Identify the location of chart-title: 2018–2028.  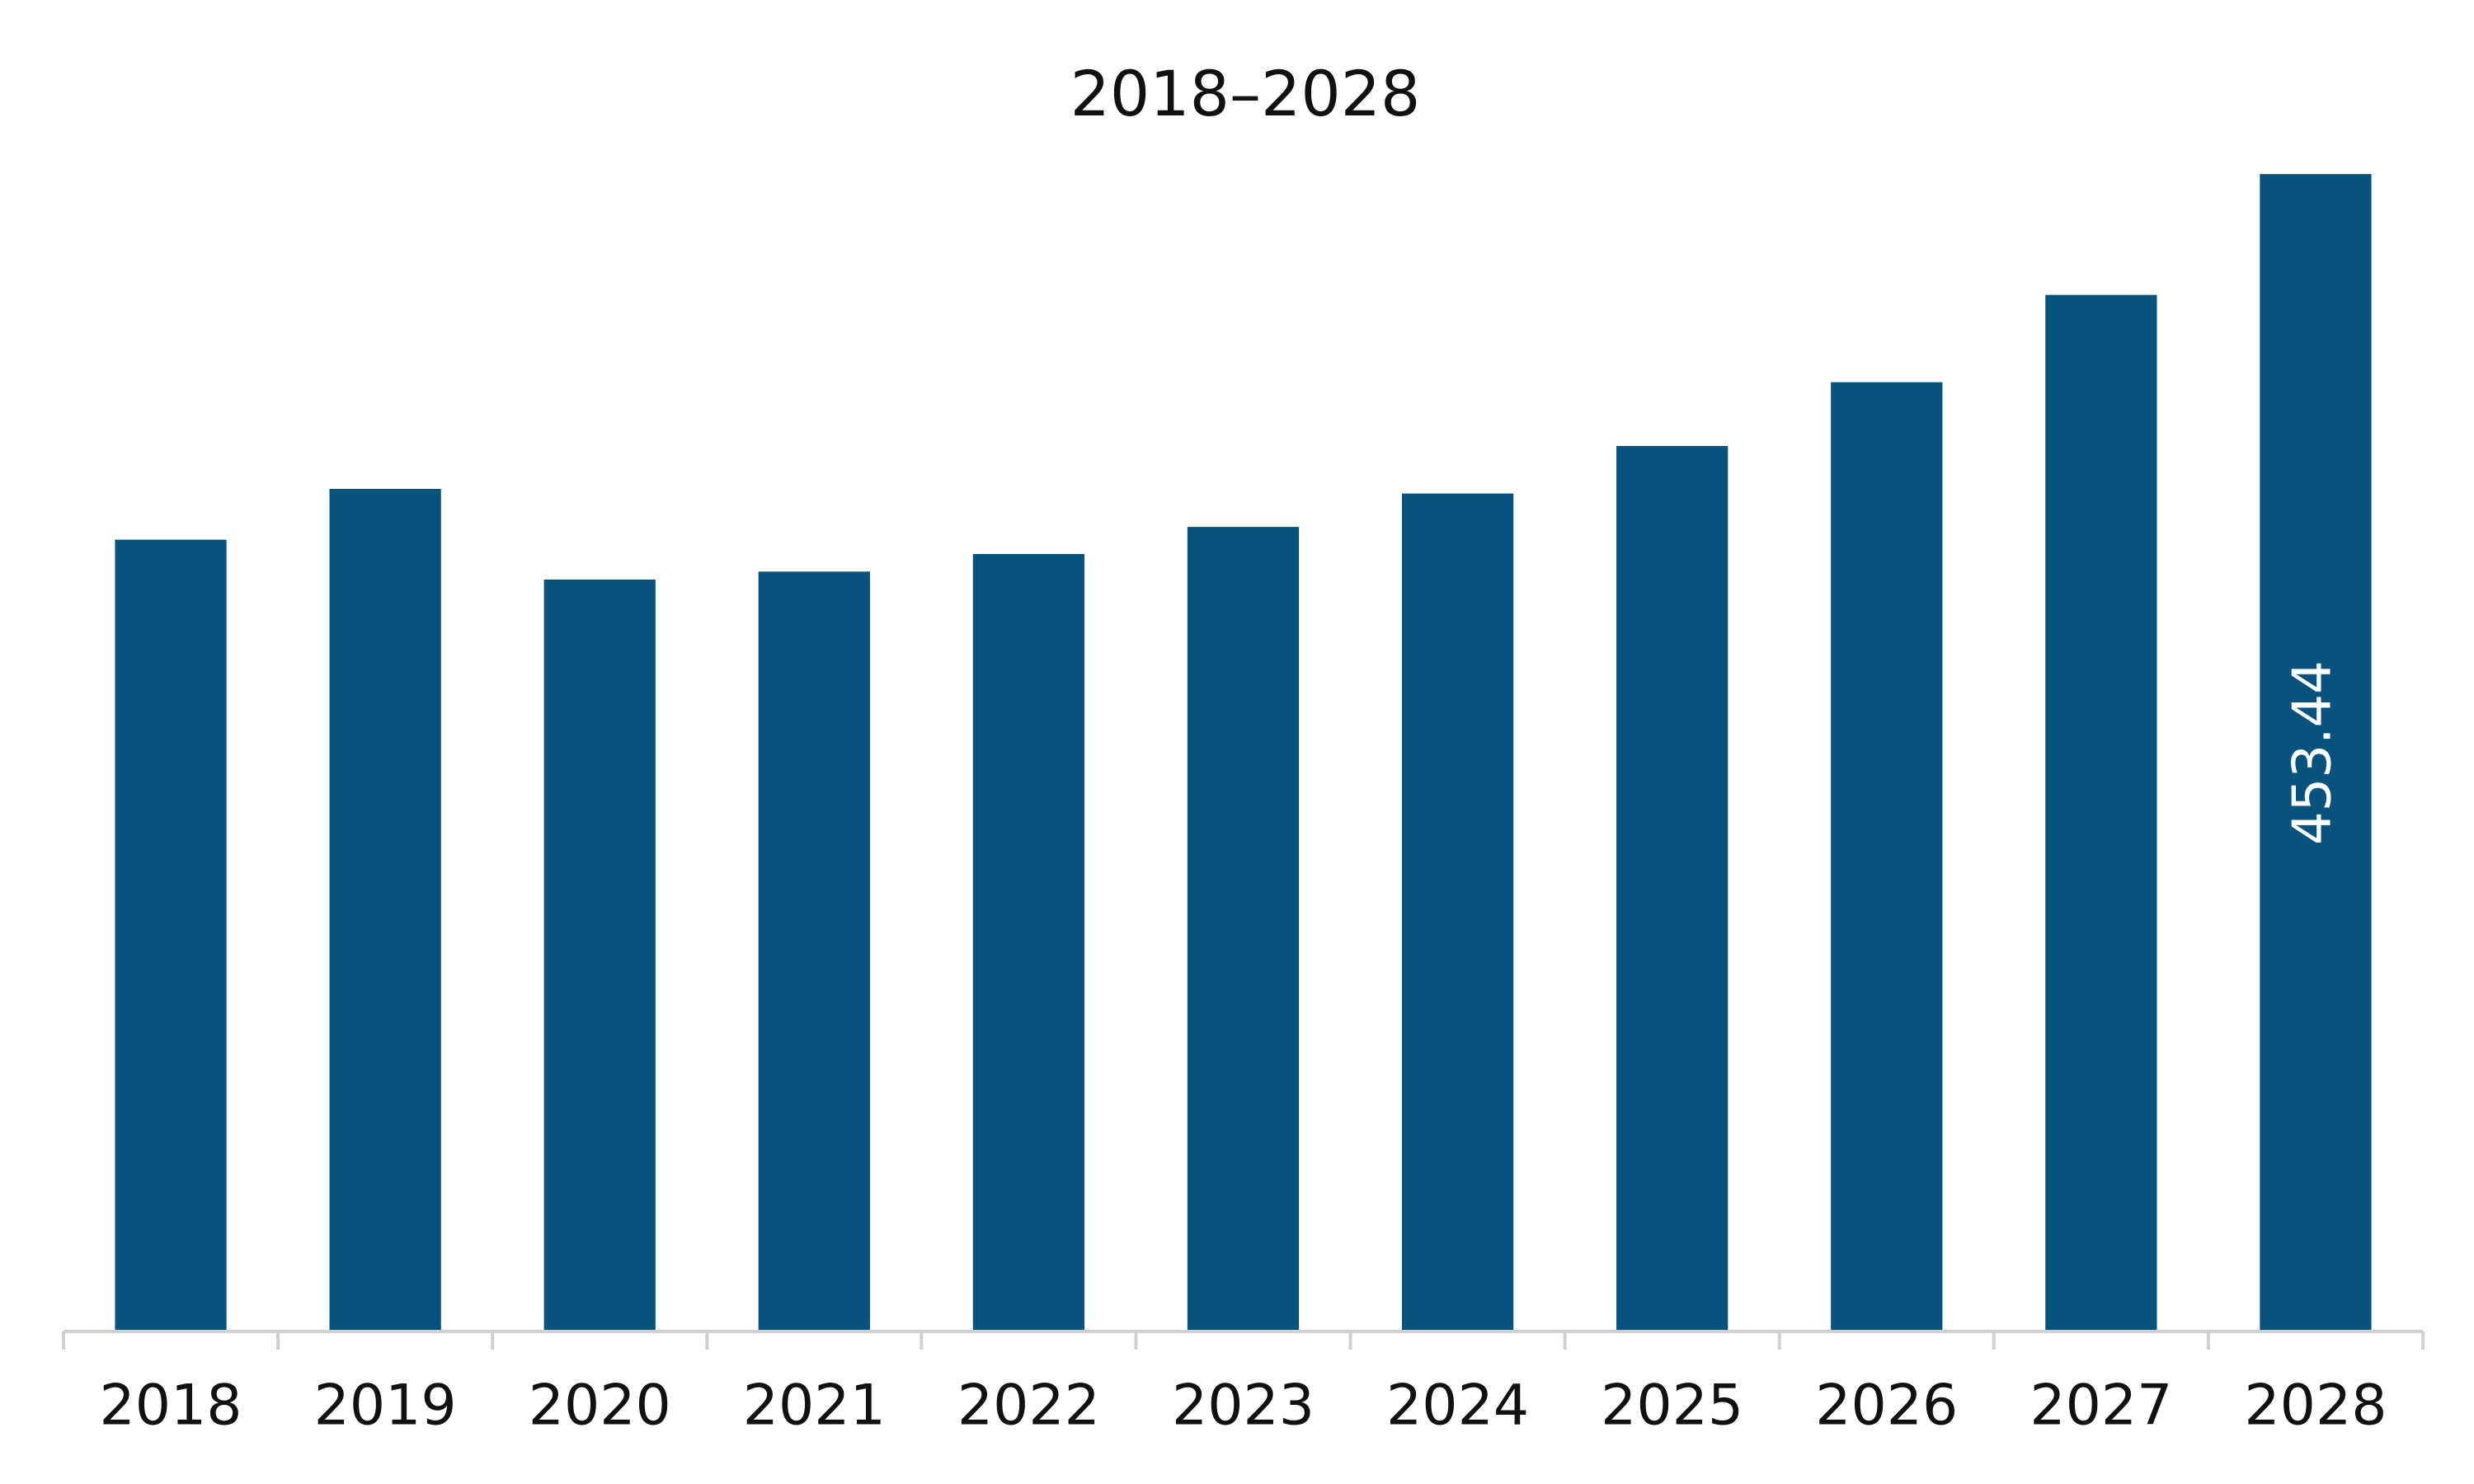
(1245, 93).